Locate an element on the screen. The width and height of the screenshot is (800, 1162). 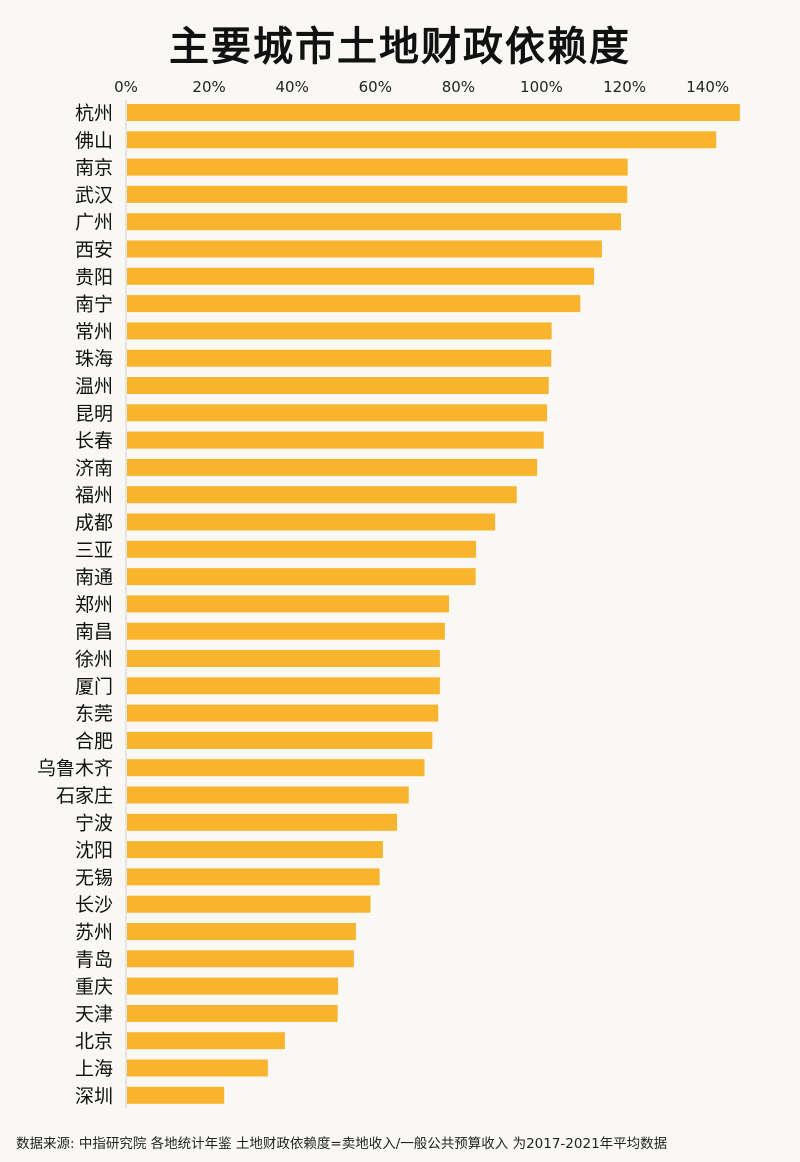
x-tick-label: 40% is located at coordinates (292, 87).